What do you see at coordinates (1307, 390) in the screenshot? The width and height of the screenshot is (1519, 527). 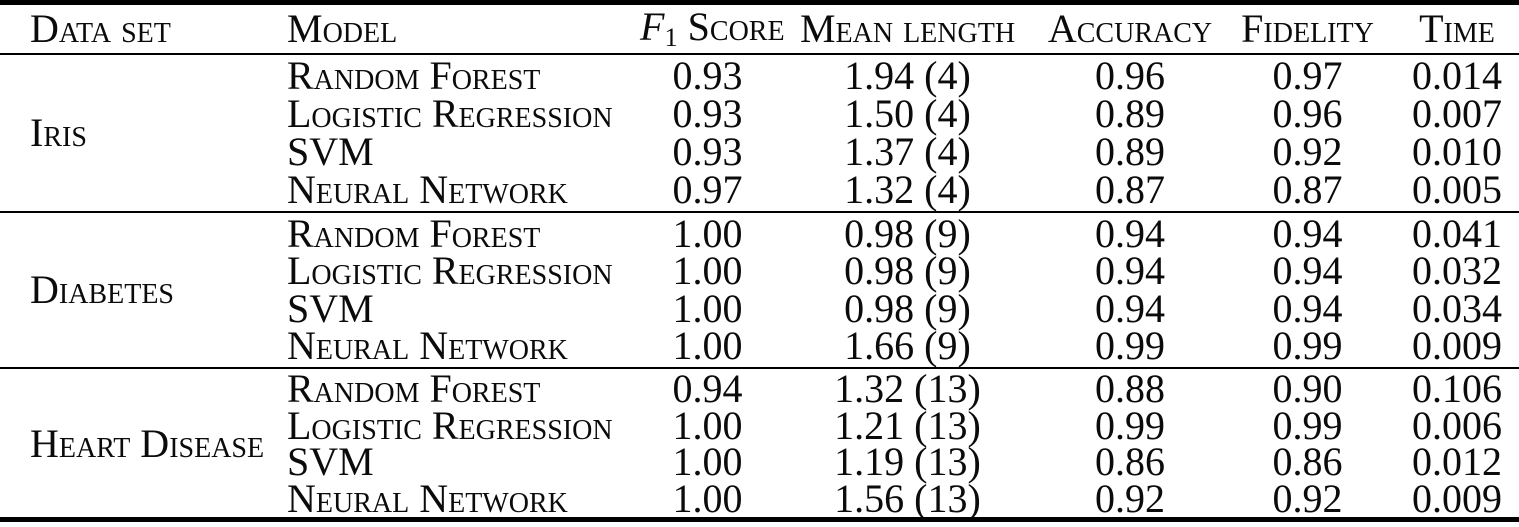 I see `fidelity-cell: 0.90` at bounding box center [1307, 390].